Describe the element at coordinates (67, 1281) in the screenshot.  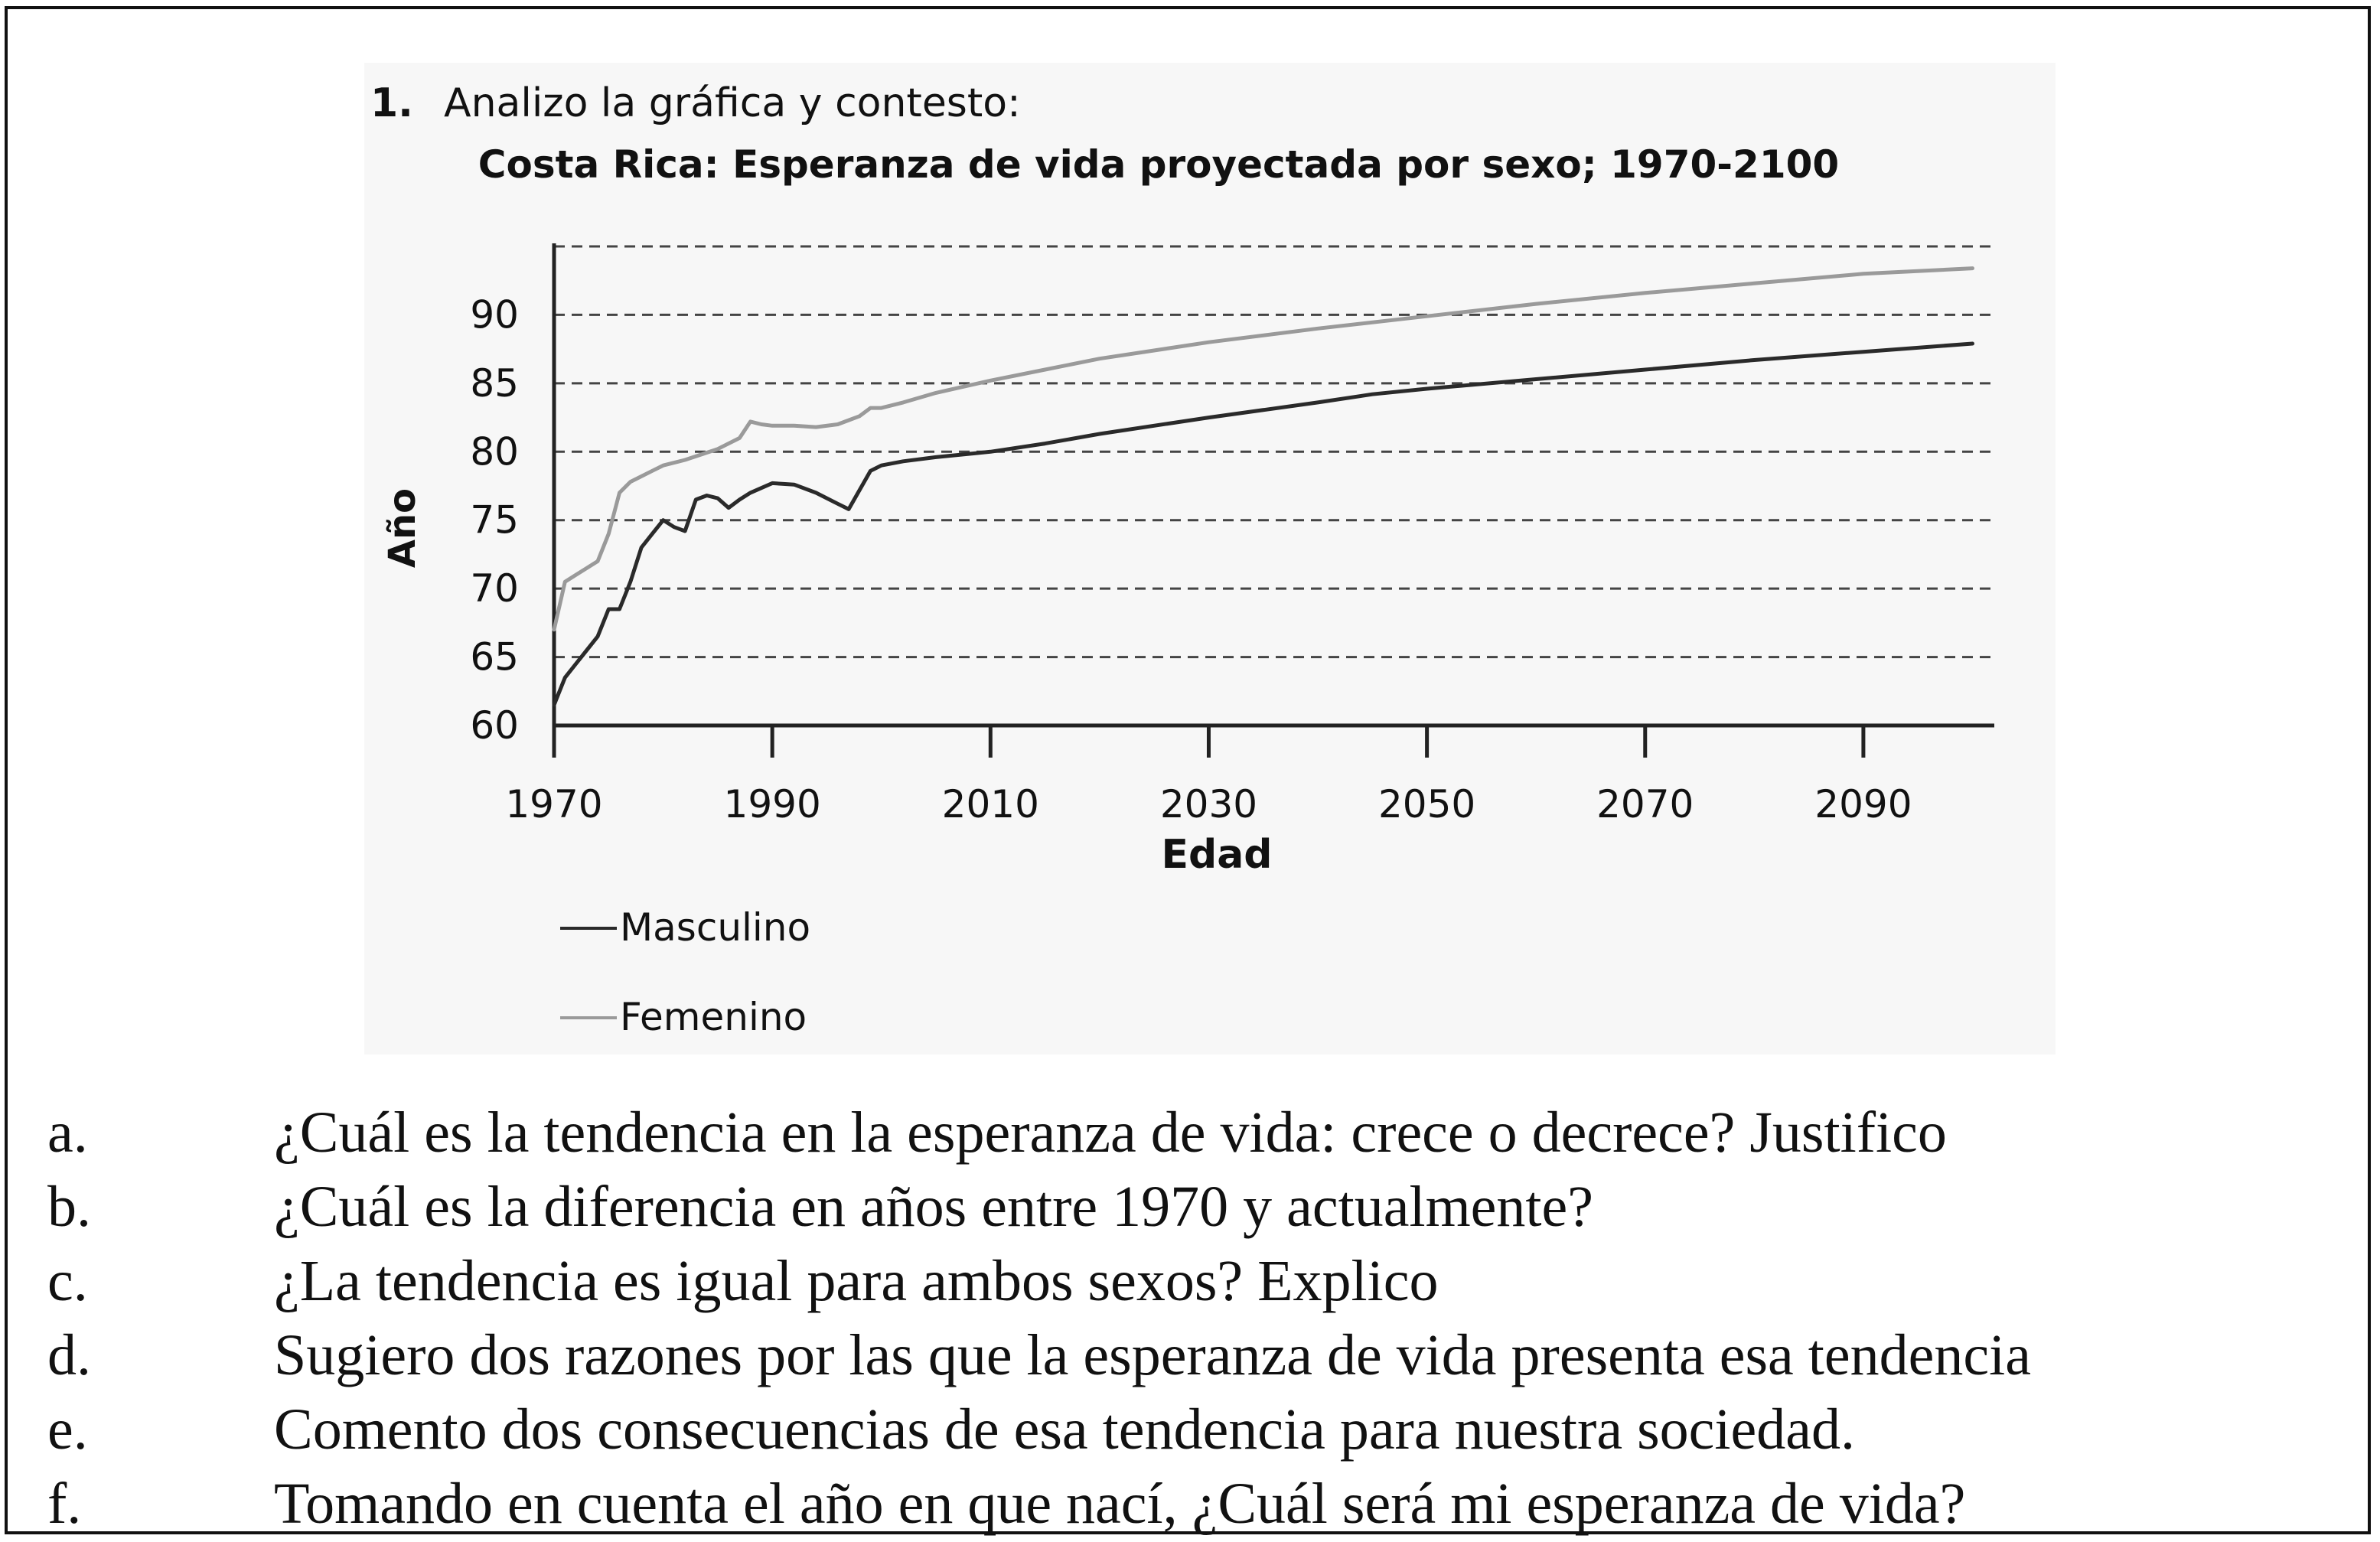
I see `question-letter: c.` at that location.